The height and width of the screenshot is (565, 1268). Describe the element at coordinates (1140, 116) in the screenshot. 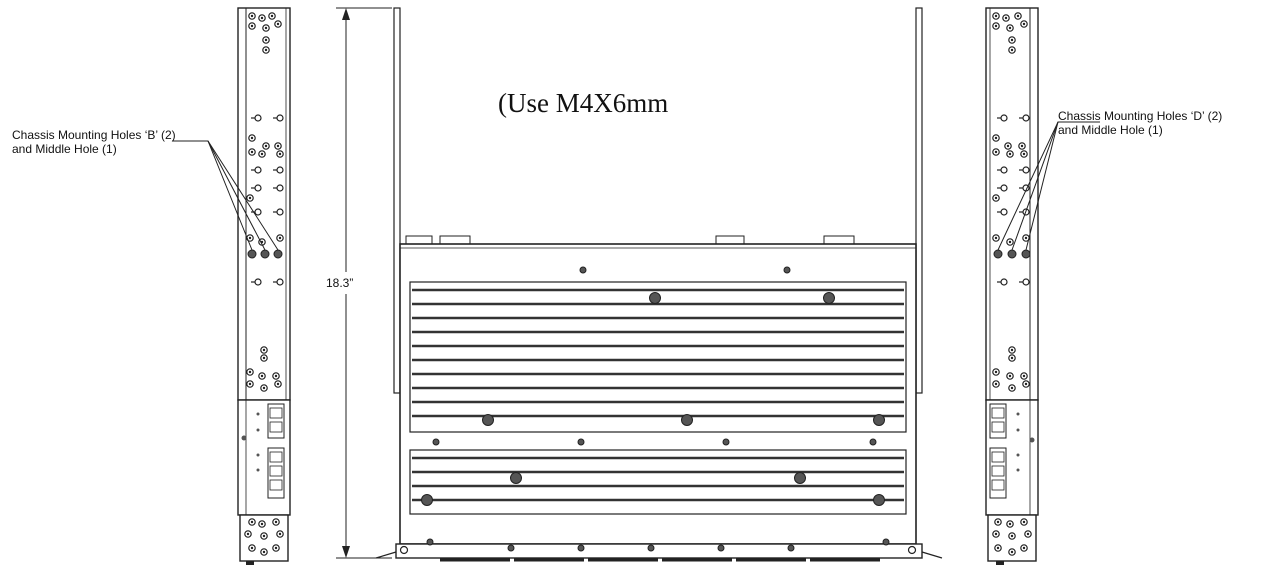

I see `right-callout-line1: Chassis Mounting Holes ‘D’ (2)` at that location.